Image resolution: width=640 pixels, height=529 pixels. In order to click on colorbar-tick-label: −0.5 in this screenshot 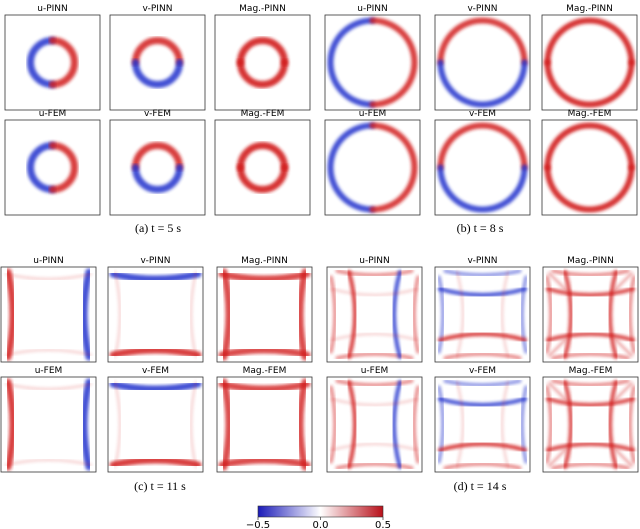, I will do `click(258, 524)`.